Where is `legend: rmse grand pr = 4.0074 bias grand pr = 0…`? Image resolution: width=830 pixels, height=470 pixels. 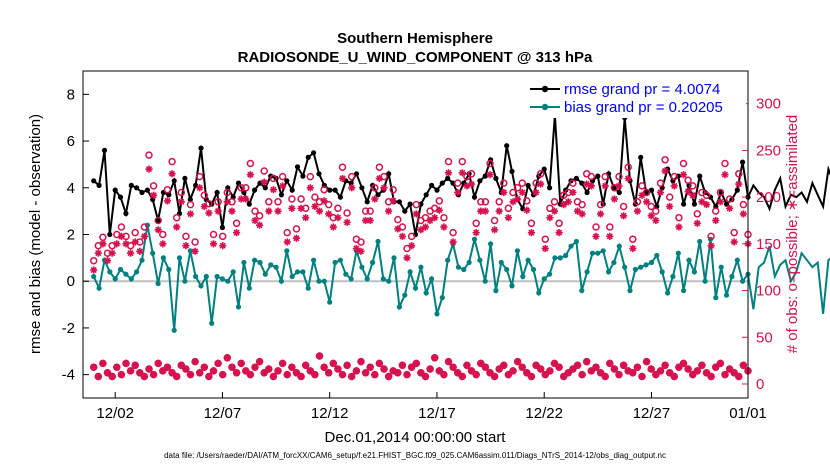
legend: rmse grand pr = 4.0074 bias grand pr = 0… is located at coordinates (636, 96).